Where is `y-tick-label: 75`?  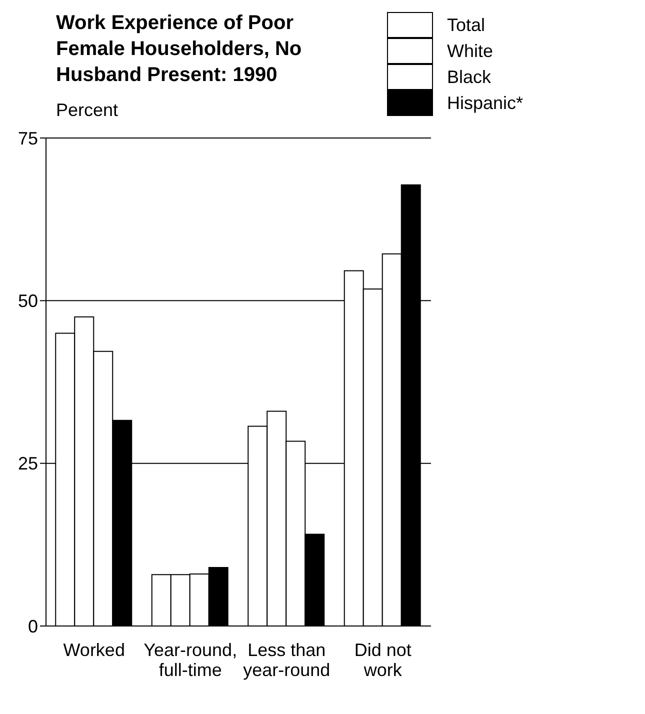 y-tick-label: 75 is located at coordinates (28, 138).